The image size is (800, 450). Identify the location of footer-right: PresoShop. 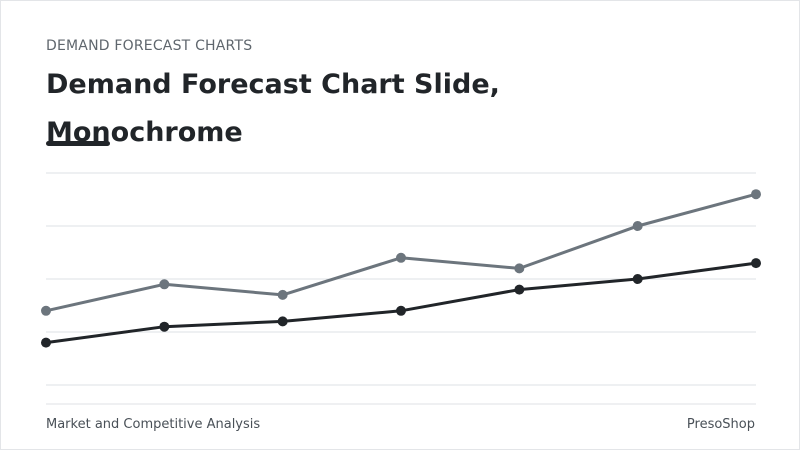
(720, 424).